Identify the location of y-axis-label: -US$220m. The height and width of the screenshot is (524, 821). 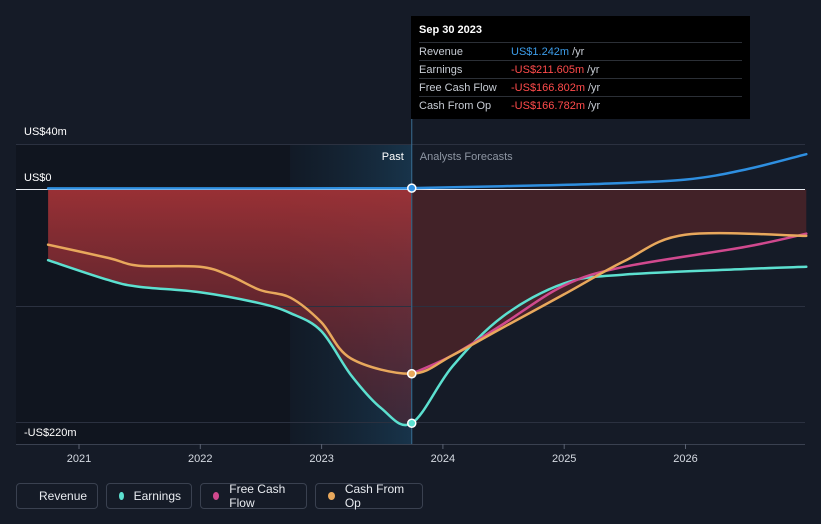
(50, 433).